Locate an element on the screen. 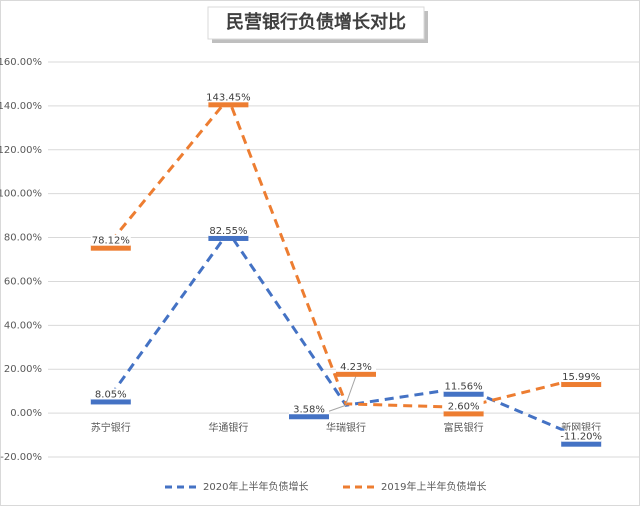 This screenshot has width=641, height=507. chart-title: 民营银行负债增长对比 is located at coordinates (316, 22).